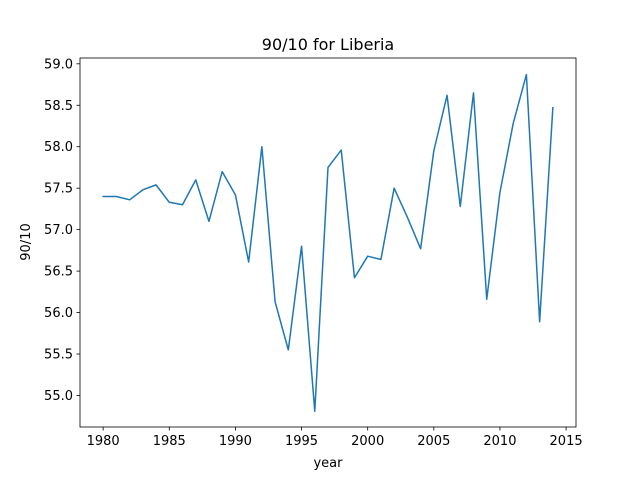 The height and width of the screenshot is (480, 640). Describe the element at coordinates (58, 189) in the screenshot. I see `y-tick-label: 57.5` at that location.